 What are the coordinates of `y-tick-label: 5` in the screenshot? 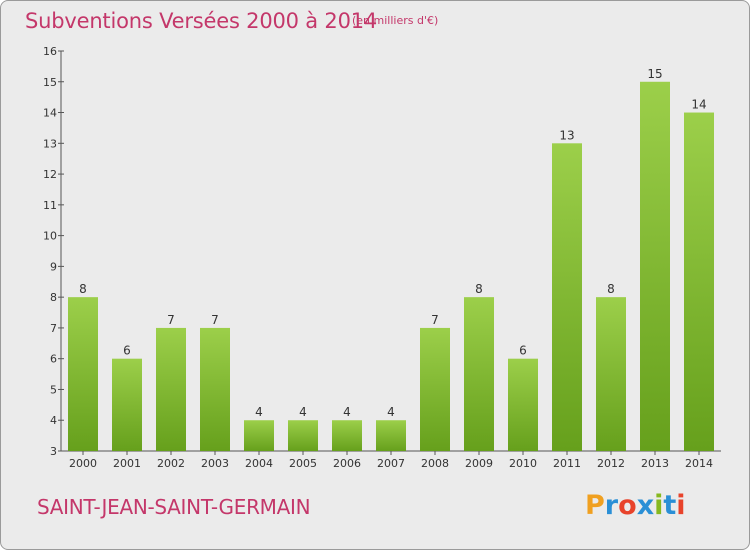 It's located at (53, 389).